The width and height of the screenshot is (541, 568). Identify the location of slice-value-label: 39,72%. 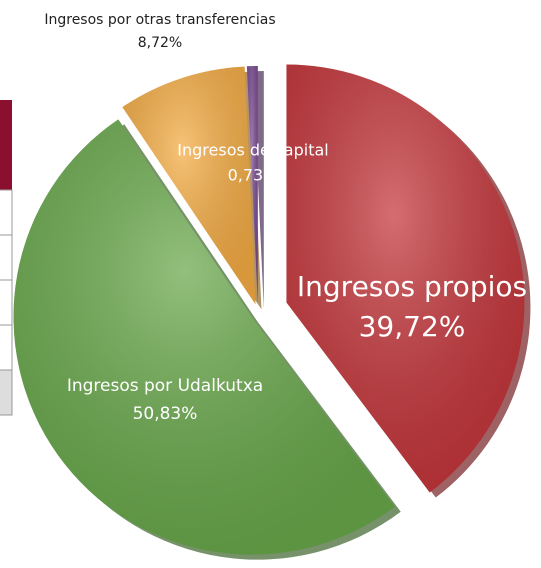
(412, 326).